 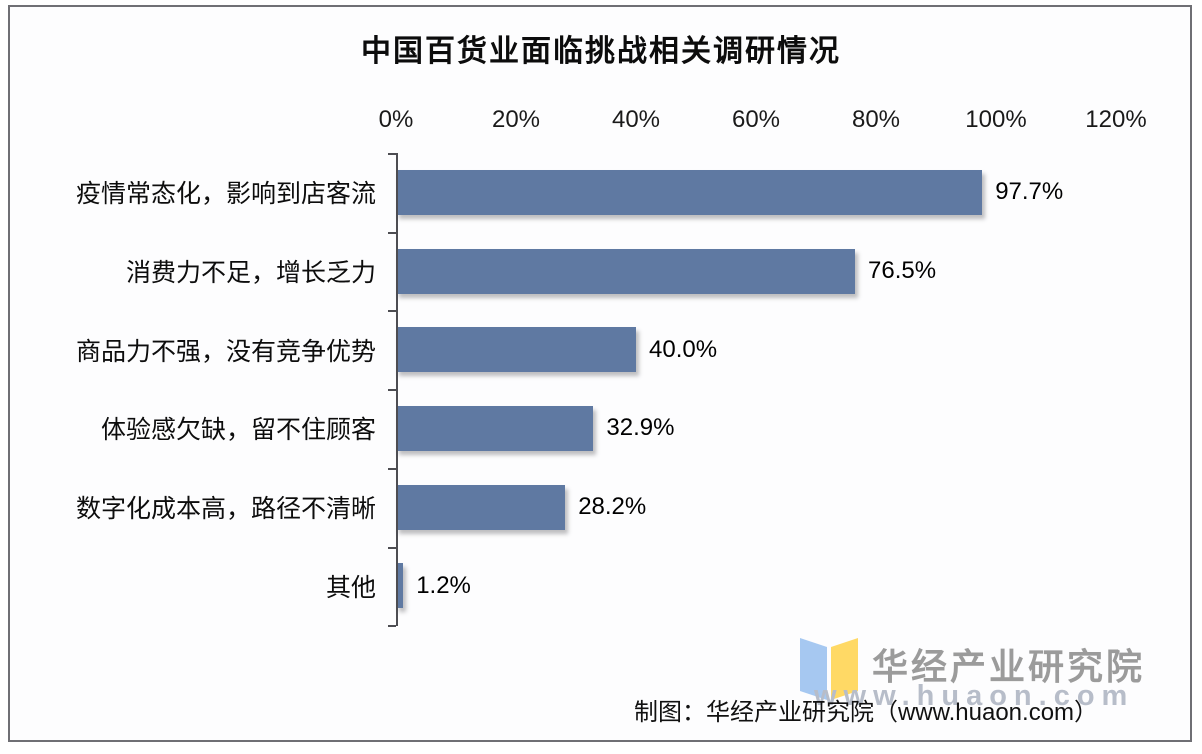 I want to click on bar-value-label: 76.5%, so click(x=902, y=271).